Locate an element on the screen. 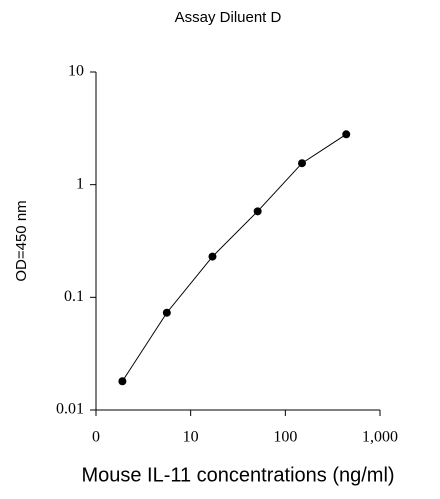 This screenshot has height=499, width=440. x-tick-label: 0 is located at coordinates (96, 437).